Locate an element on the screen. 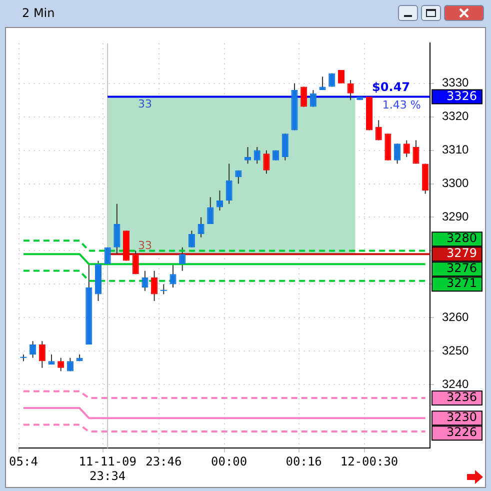 This screenshot has width=491, height=491. y-tick-label: 3320 is located at coordinates (456, 116).